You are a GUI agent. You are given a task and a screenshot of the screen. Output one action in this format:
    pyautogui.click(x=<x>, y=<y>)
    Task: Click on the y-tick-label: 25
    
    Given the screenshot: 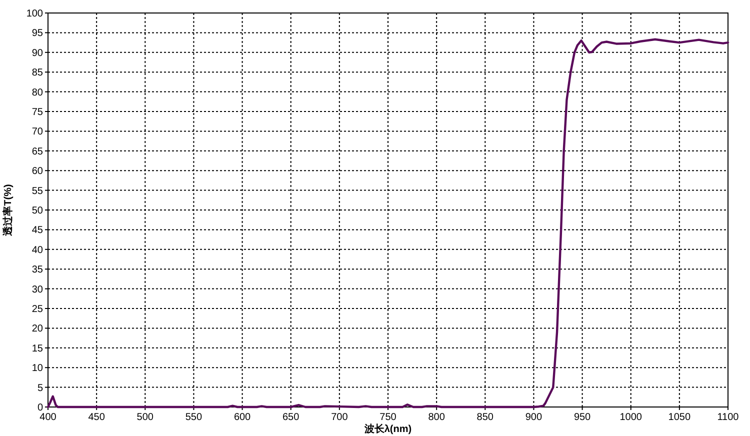 What is the action you would take?
    pyautogui.click(x=38, y=309)
    